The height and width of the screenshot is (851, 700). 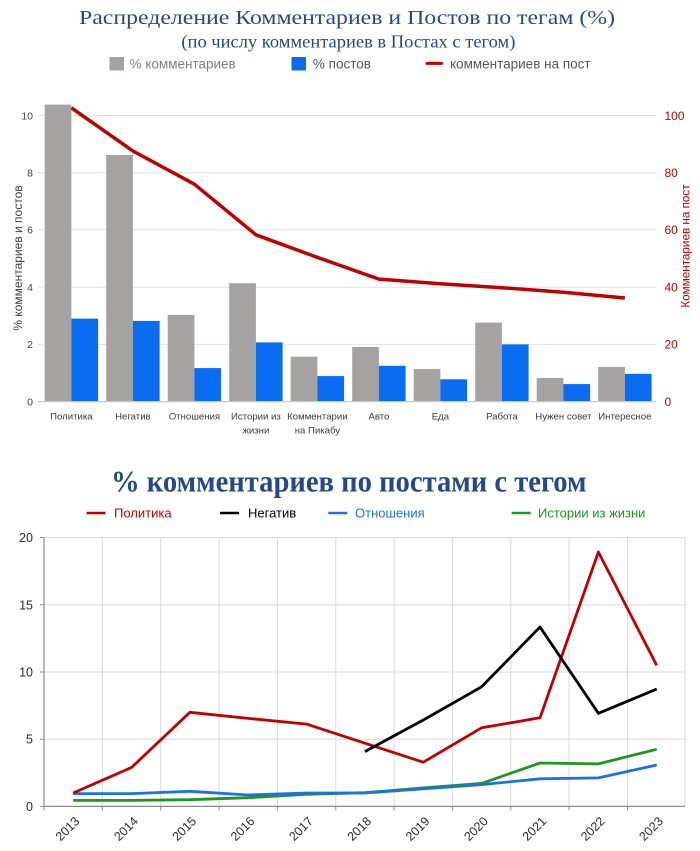 I want to click on svg-text: 6, so click(x=30, y=231).